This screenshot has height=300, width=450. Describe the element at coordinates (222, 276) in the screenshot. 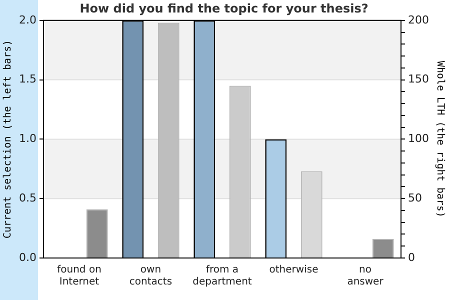

I see `x-tick-label: from a department` at that location.